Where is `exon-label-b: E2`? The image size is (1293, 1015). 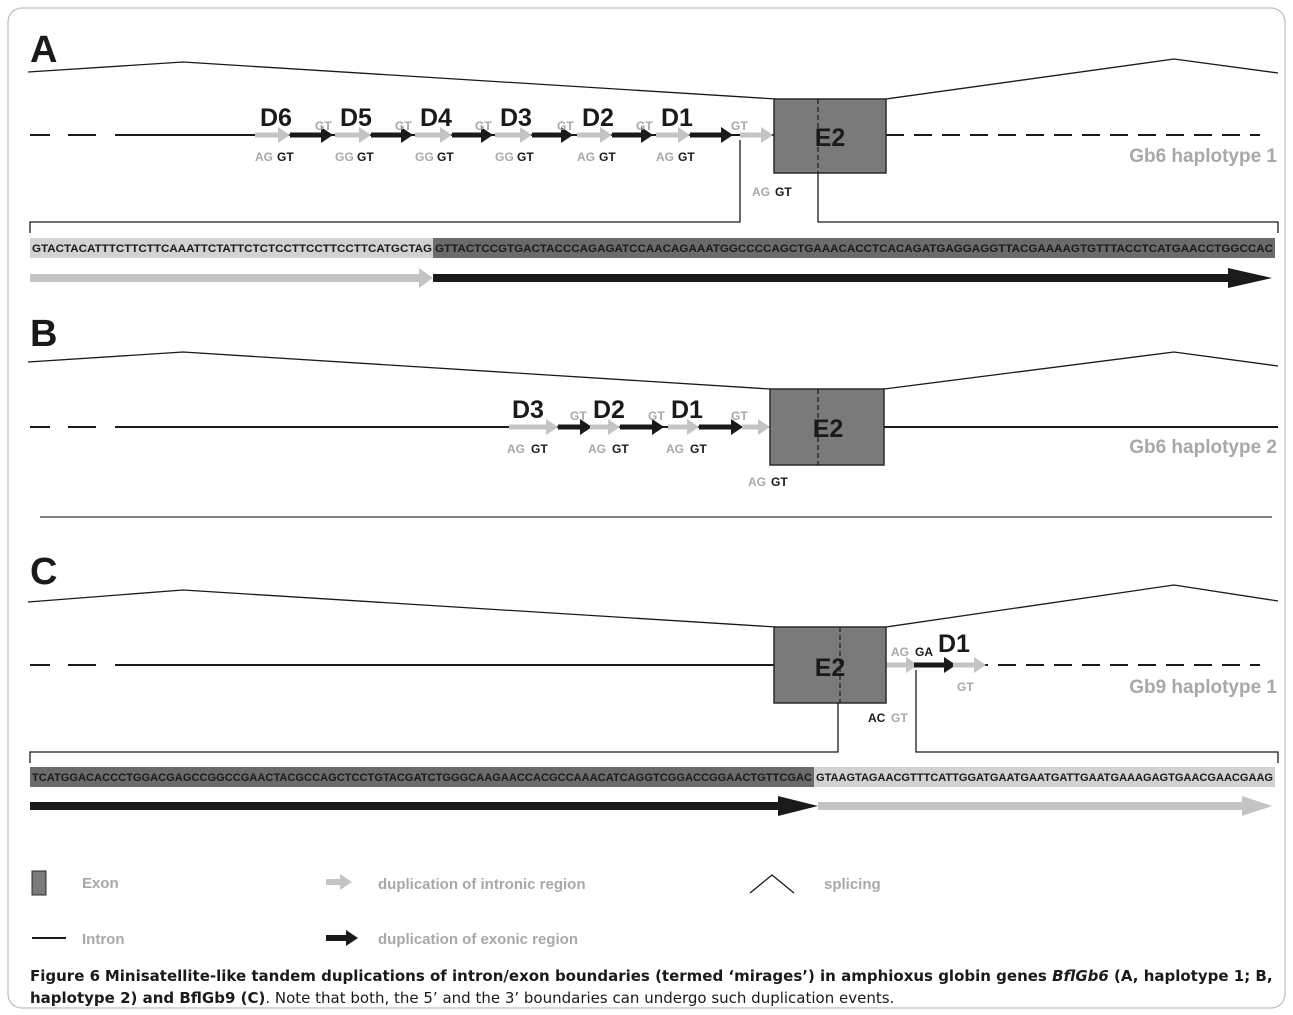
exon-label-b: E2 is located at coordinates (828, 429).